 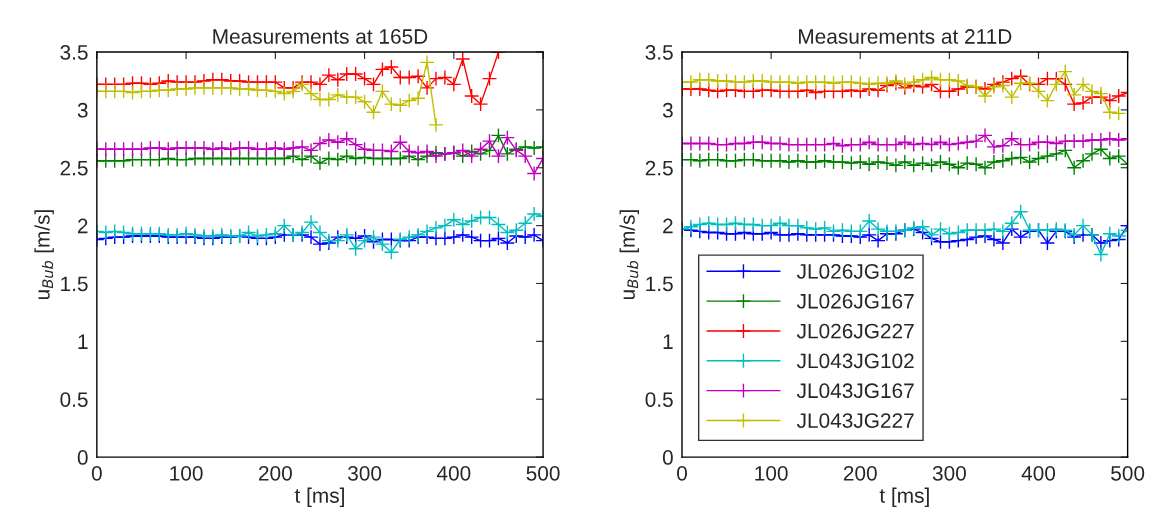 What do you see at coordinates (855, 331) in the screenshot?
I see `legend-label: JL026JG227` at bounding box center [855, 331].